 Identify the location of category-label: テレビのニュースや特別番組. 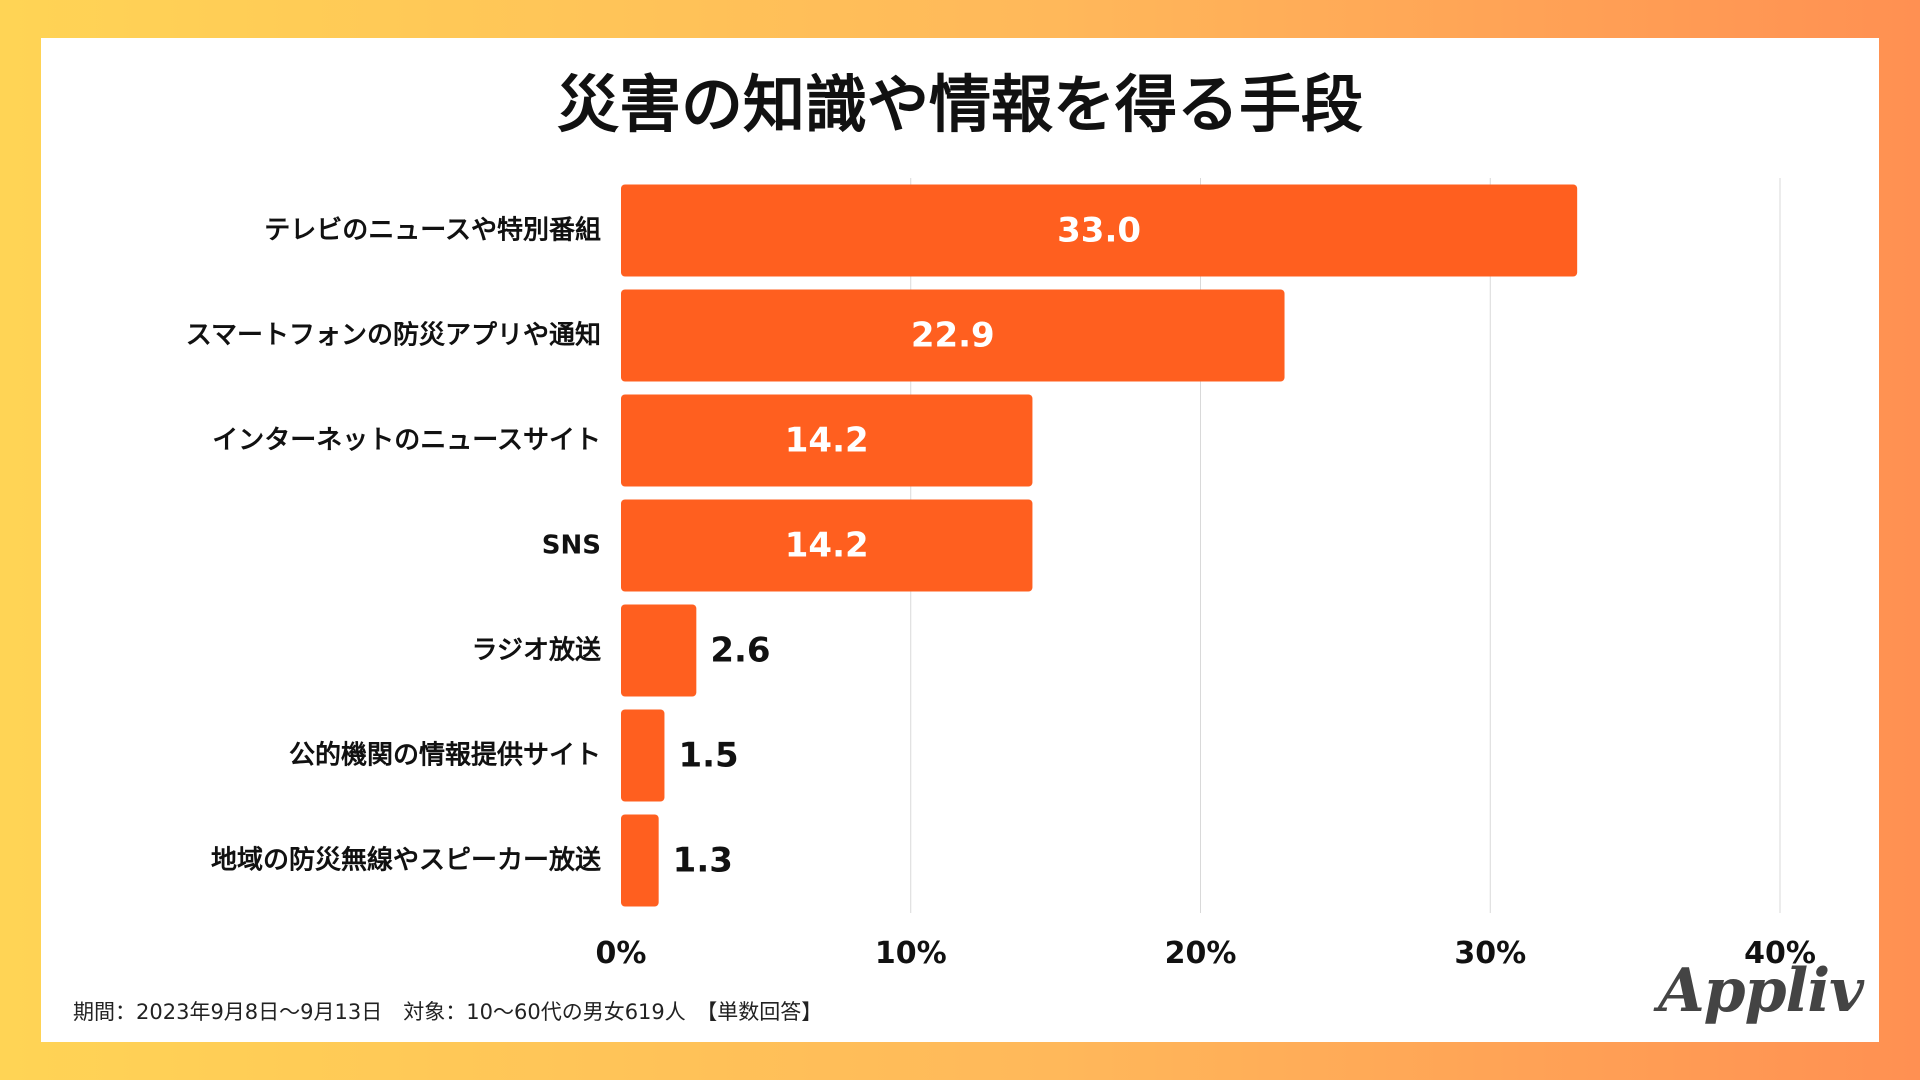
(432, 230).